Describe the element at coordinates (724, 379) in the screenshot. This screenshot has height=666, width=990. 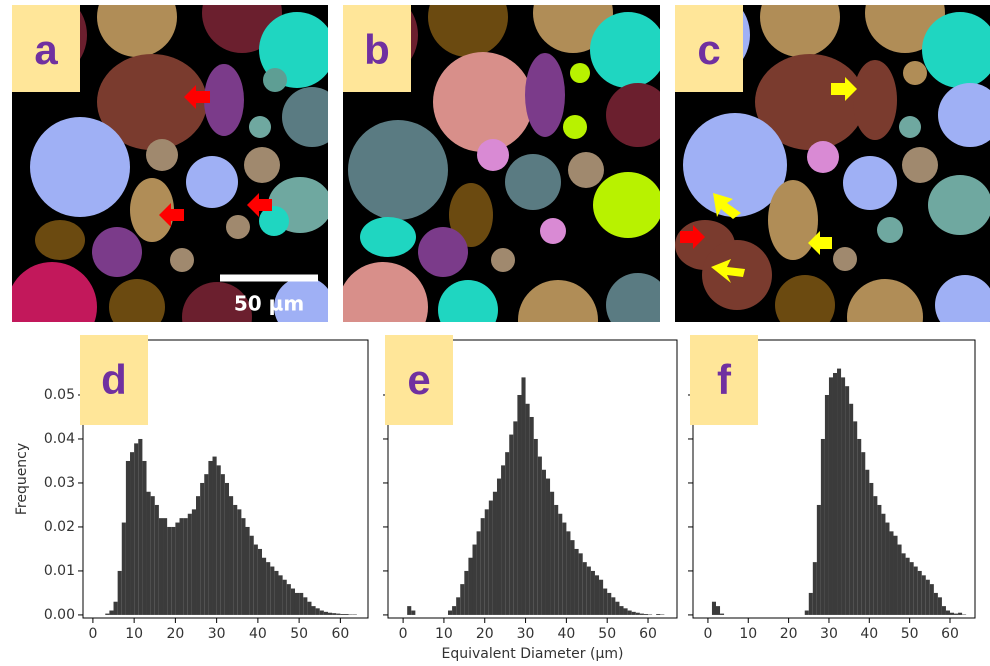
I see `panel-label: f` at that location.